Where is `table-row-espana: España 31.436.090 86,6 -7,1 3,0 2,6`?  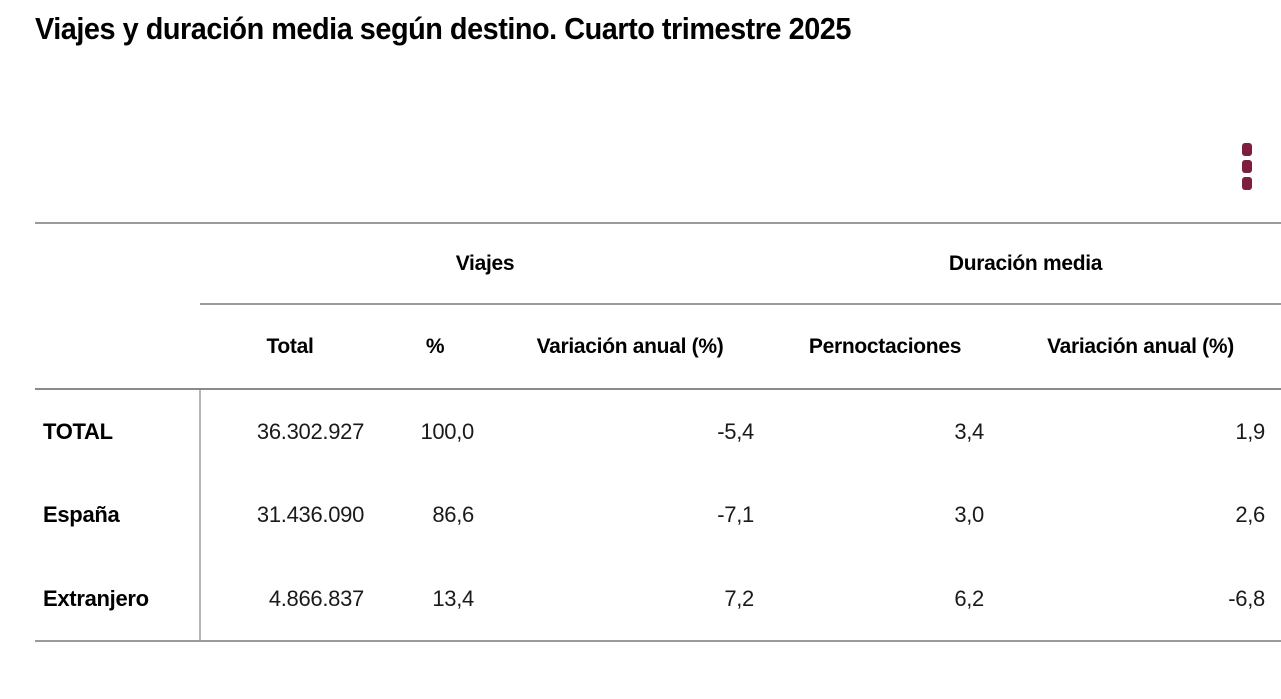 table-row-espana: España 31.436.090 86,6 -7,1 3,0 2,6 is located at coordinates (658, 515).